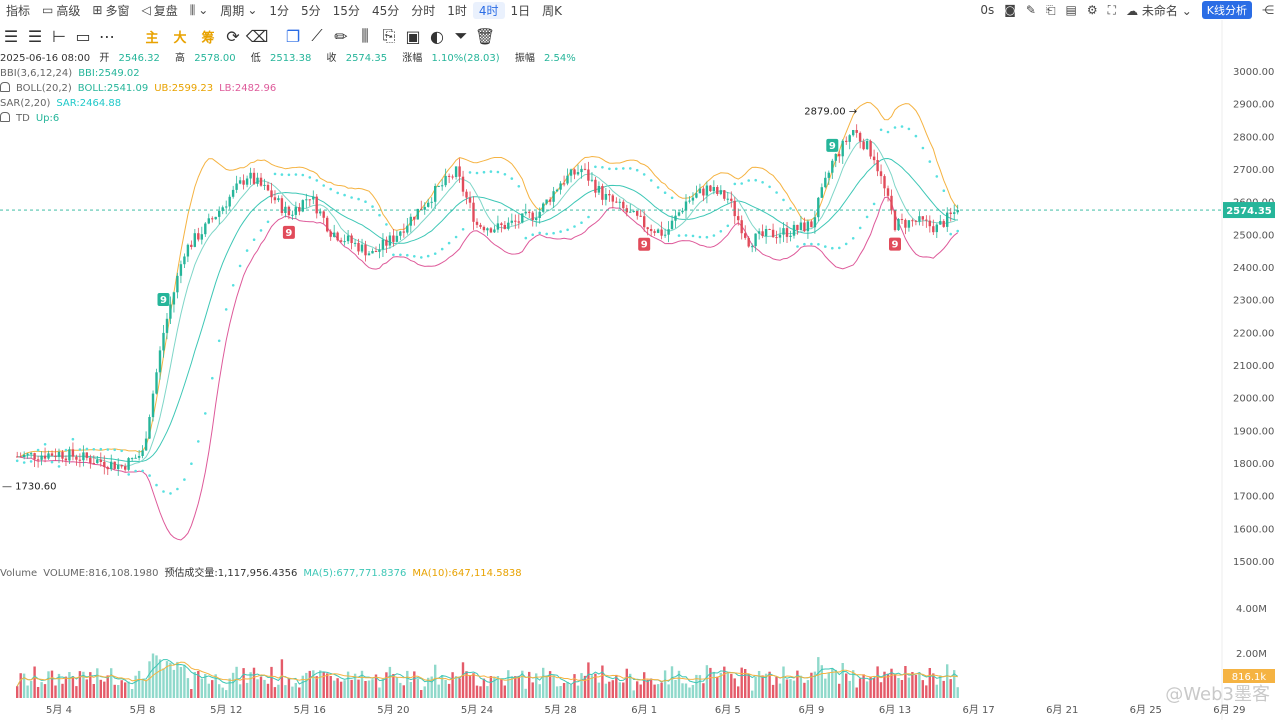 The height and width of the screenshot is (720, 1280). I want to click on pen-icon: ✎, so click(1030, 10).